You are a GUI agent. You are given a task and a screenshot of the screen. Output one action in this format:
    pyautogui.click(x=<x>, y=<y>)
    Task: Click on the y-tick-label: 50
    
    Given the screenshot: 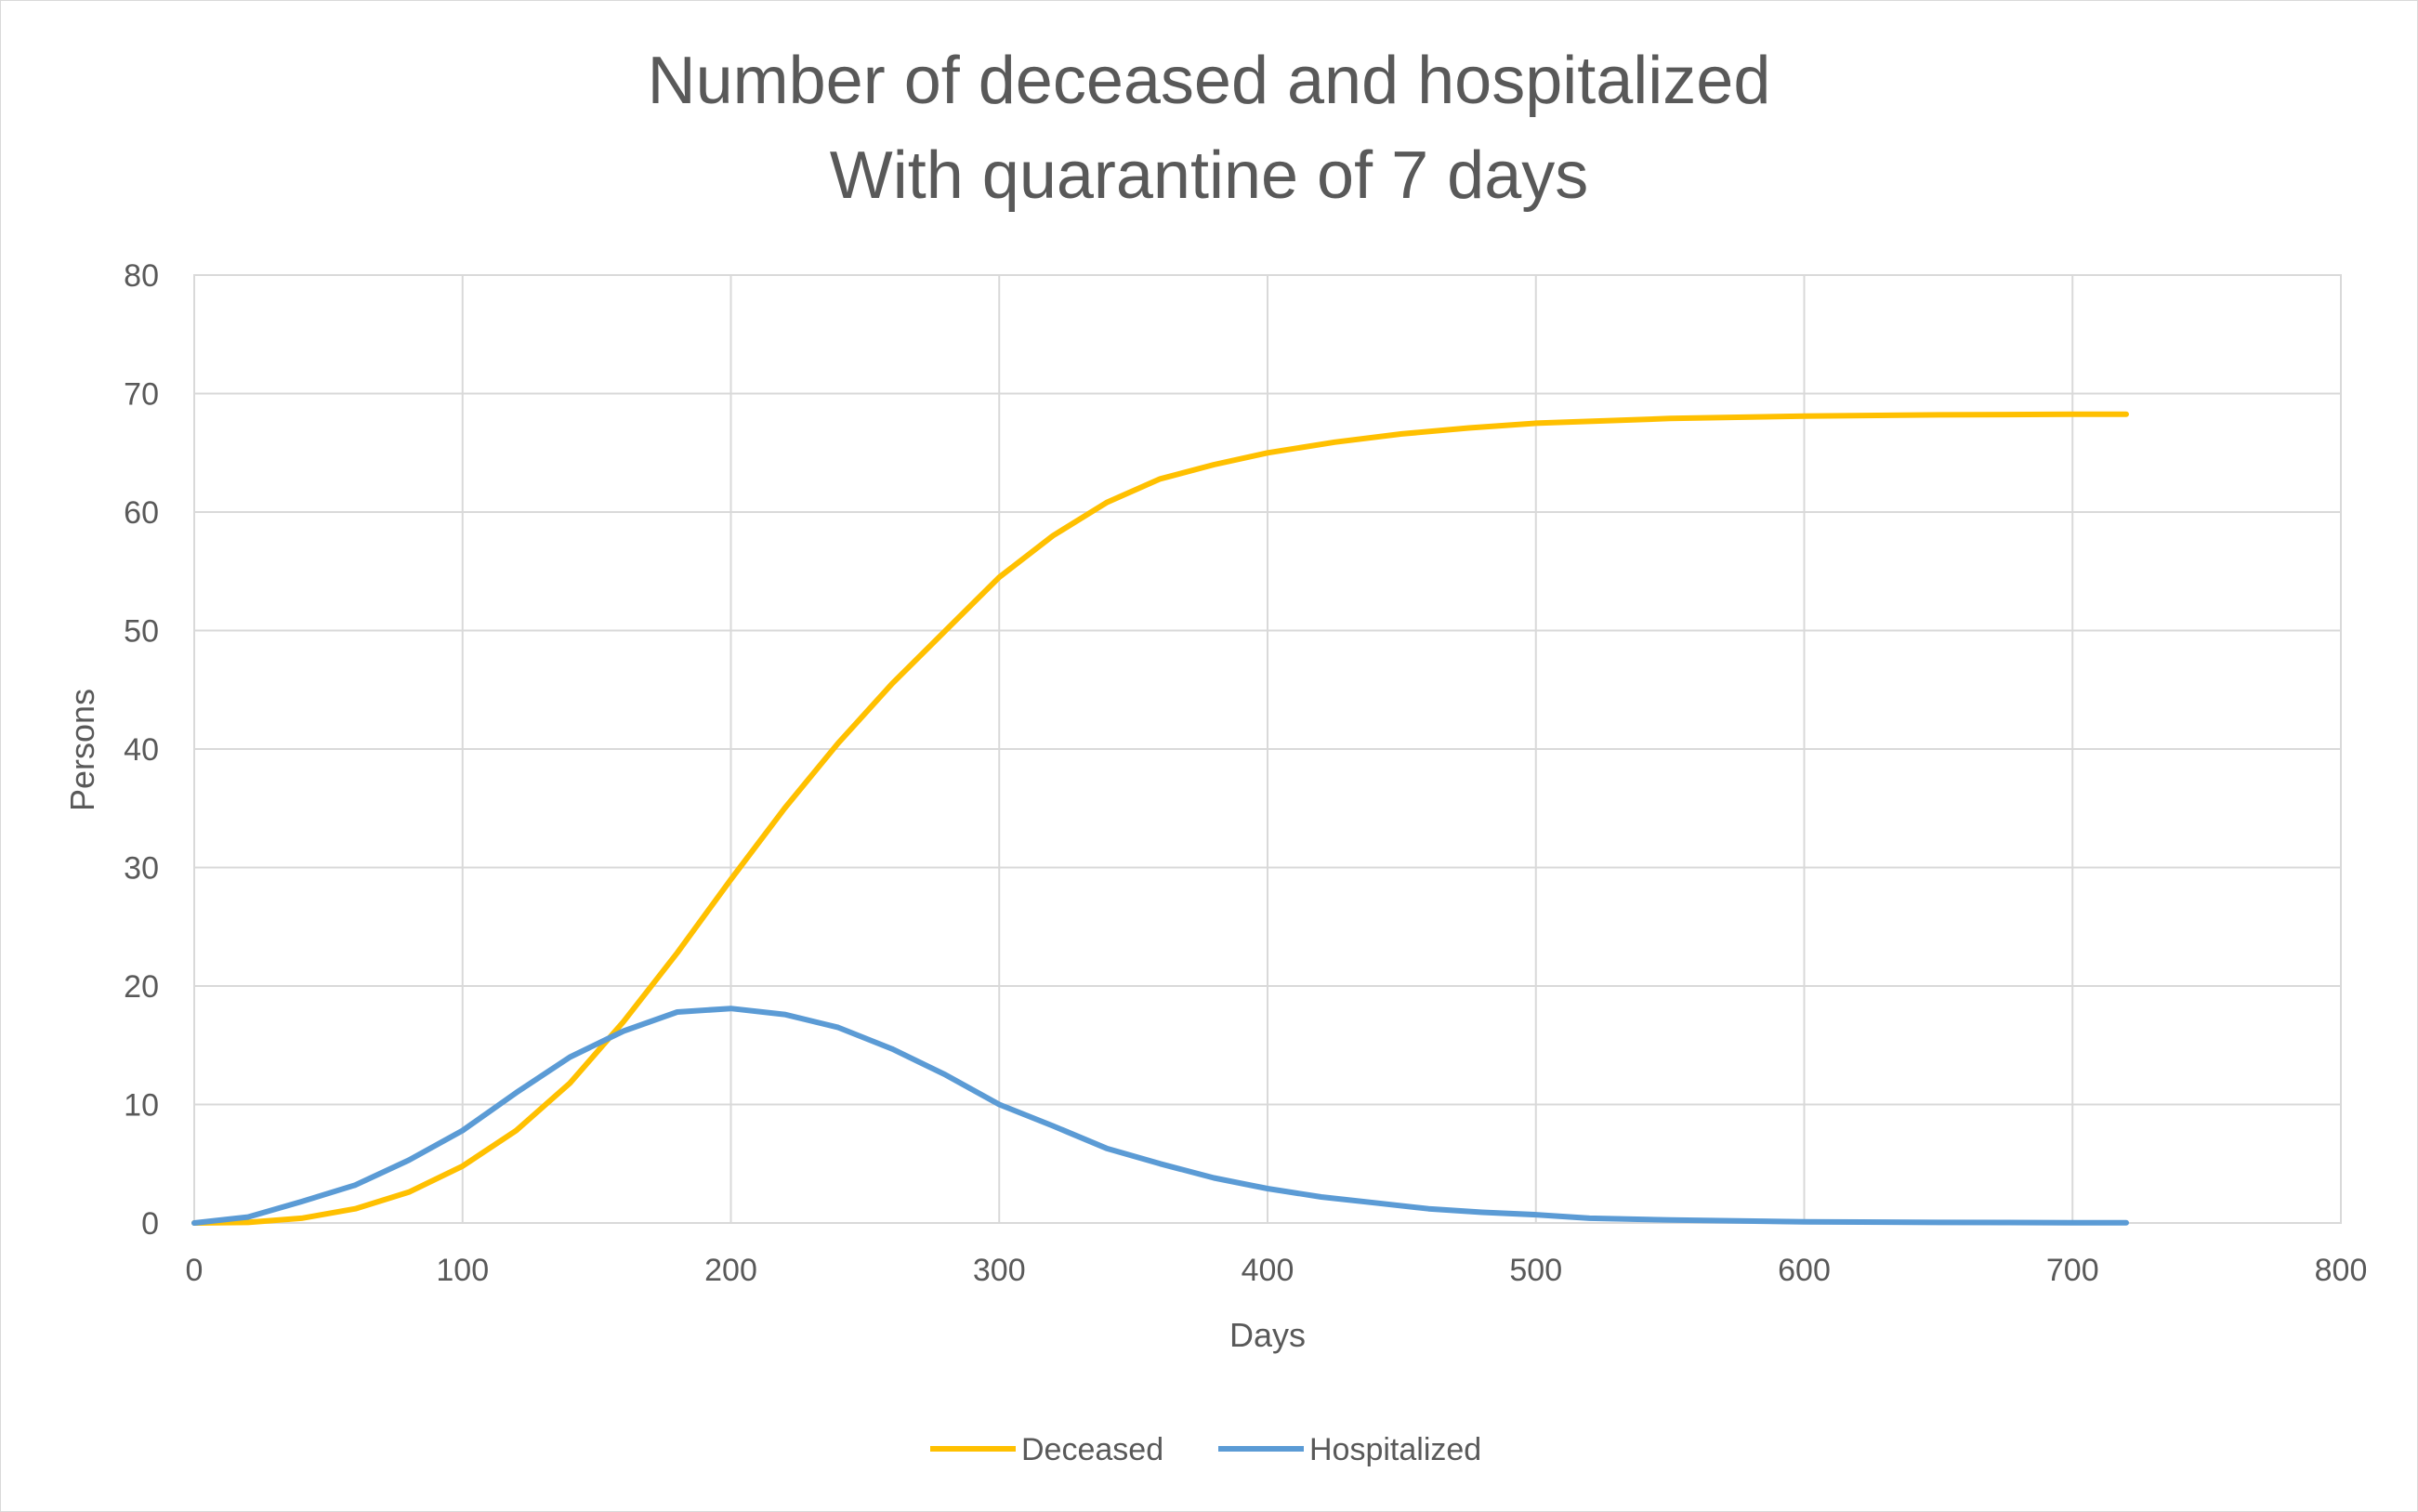 What is the action you would take?
    pyautogui.click(x=141, y=632)
    